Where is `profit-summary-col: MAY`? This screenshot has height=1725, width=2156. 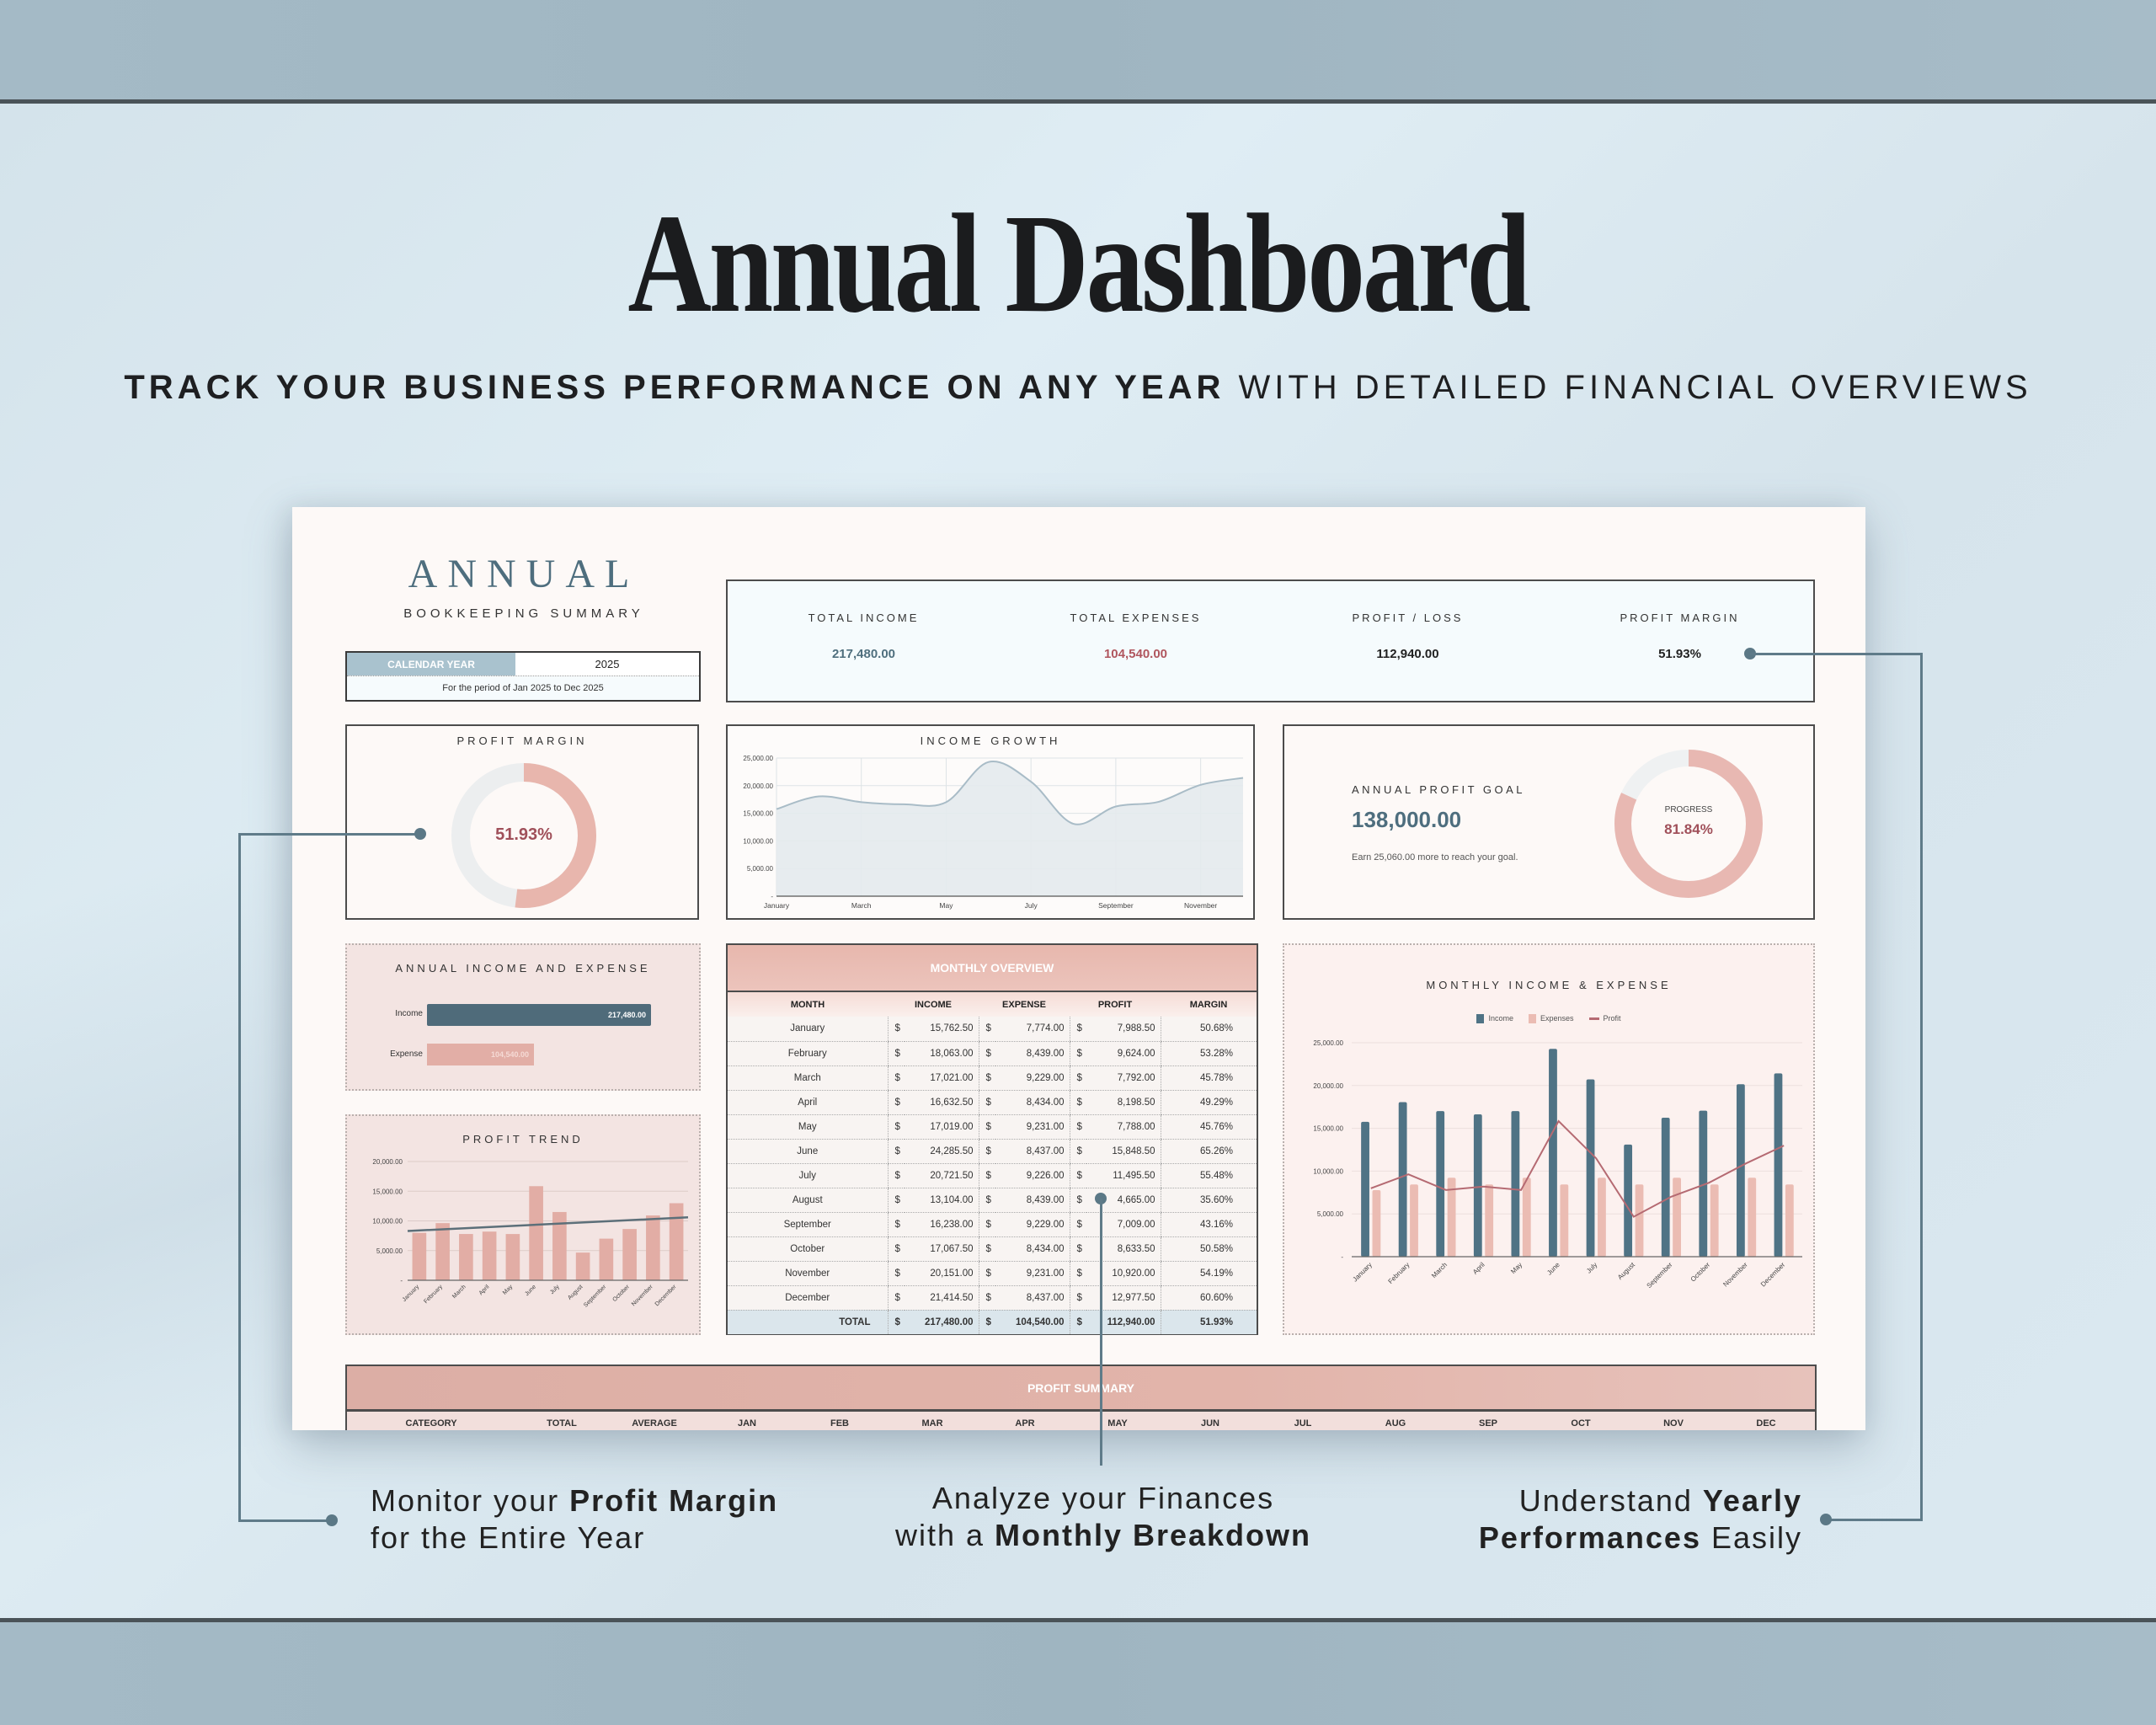 profit-summary-col: MAY is located at coordinates (1117, 1423).